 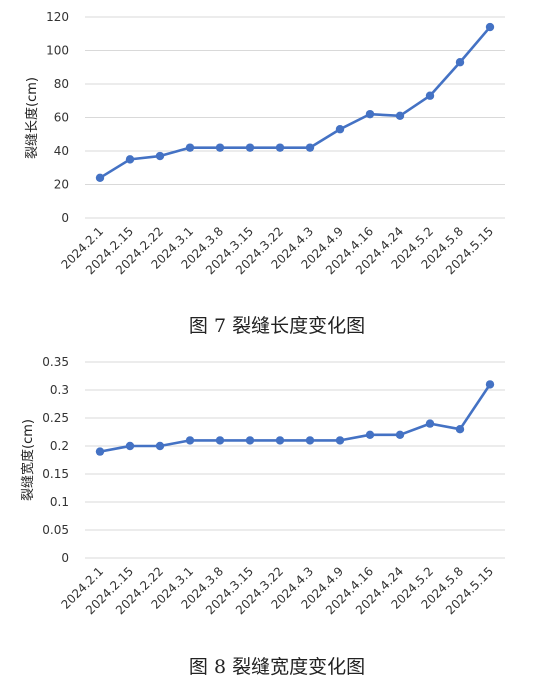 What do you see at coordinates (57, 17) in the screenshot?
I see `y-tick-label: 120` at bounding box center [57, 17].